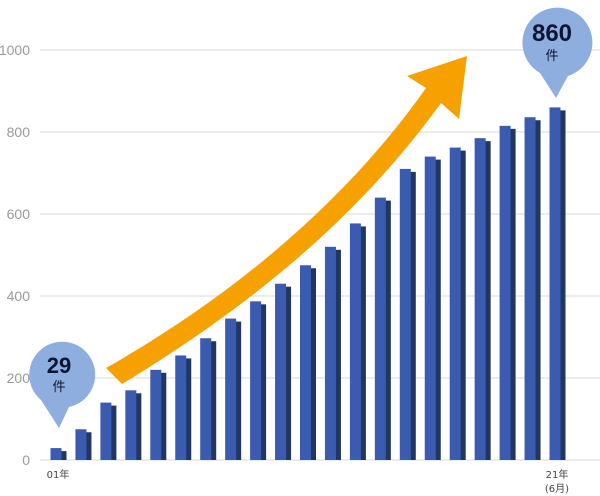 This screenshot has height=496, width=600. Describe the element at coordinates (19, 132) in the screenshot. I see `y-tick-label: 800` at that location.